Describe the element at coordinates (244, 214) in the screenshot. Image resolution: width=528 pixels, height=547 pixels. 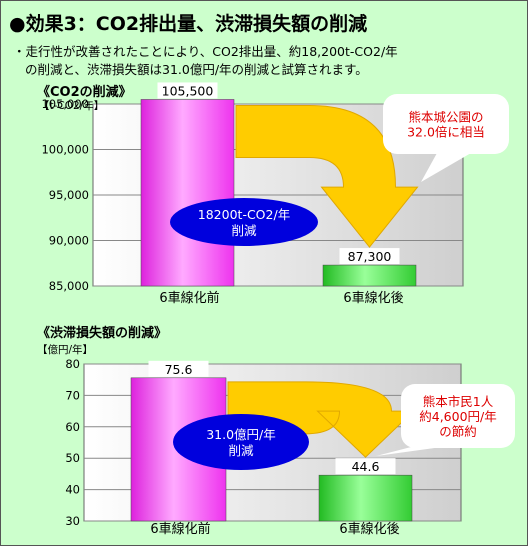
I see `reduction-label-1: 18200t-CO2/年` at that location.